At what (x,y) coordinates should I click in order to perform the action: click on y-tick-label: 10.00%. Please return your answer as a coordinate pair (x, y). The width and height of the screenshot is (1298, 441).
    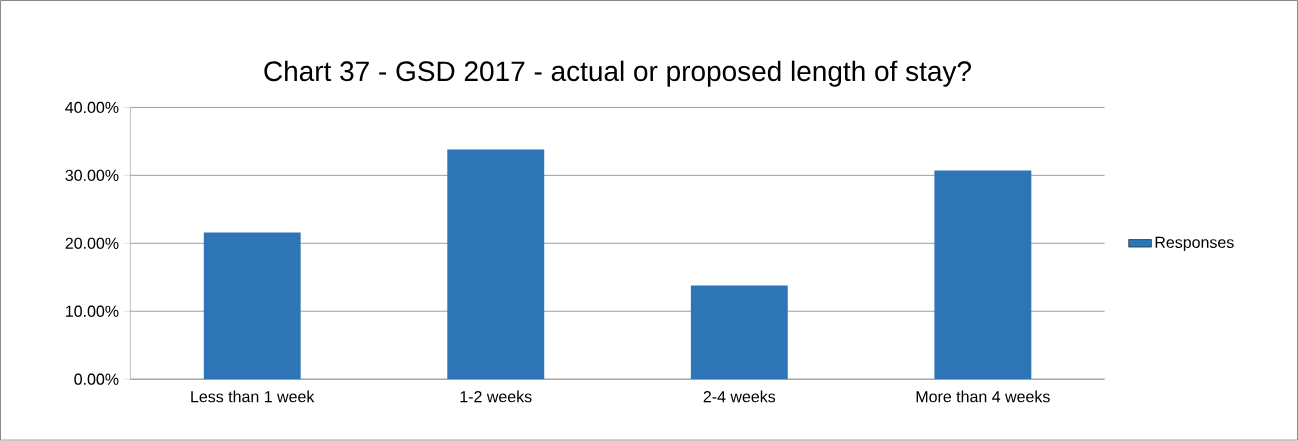
    Looking at the image, I should click on (92, 311).